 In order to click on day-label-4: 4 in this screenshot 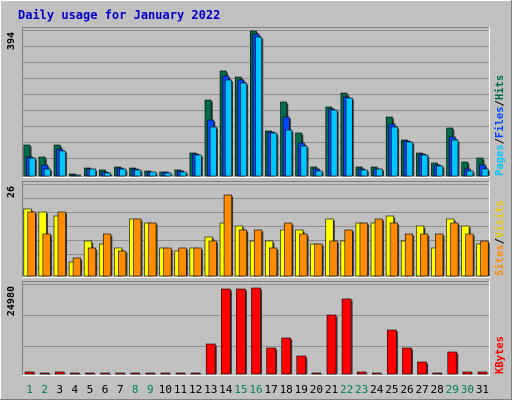, I will do `click(75, 389)`.